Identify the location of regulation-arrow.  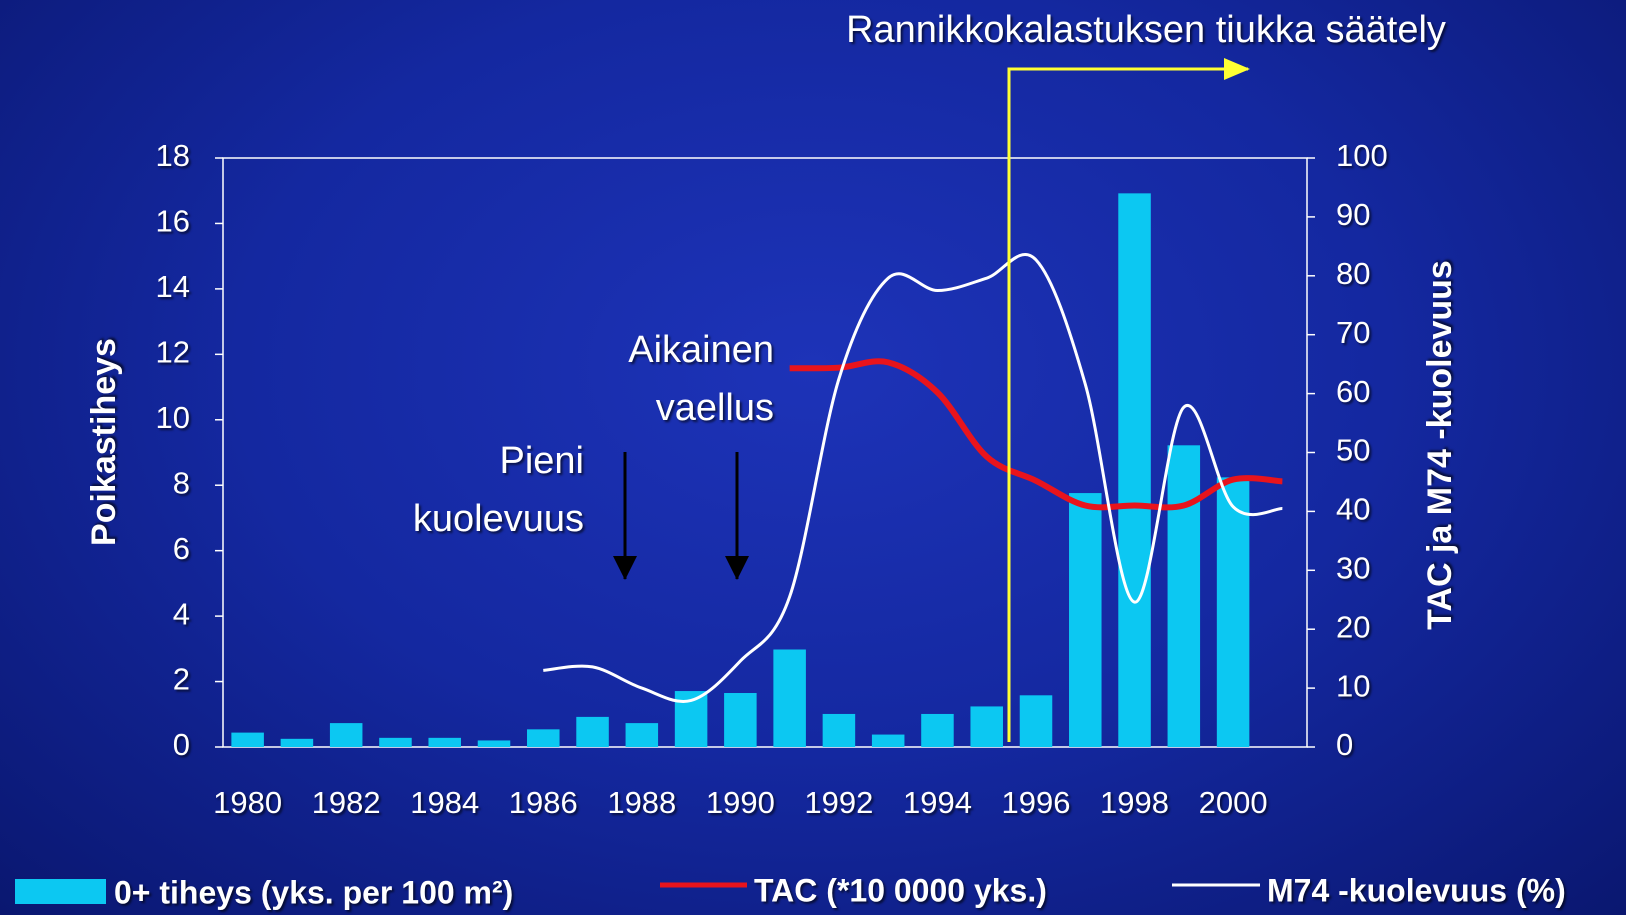
(1128, 400).